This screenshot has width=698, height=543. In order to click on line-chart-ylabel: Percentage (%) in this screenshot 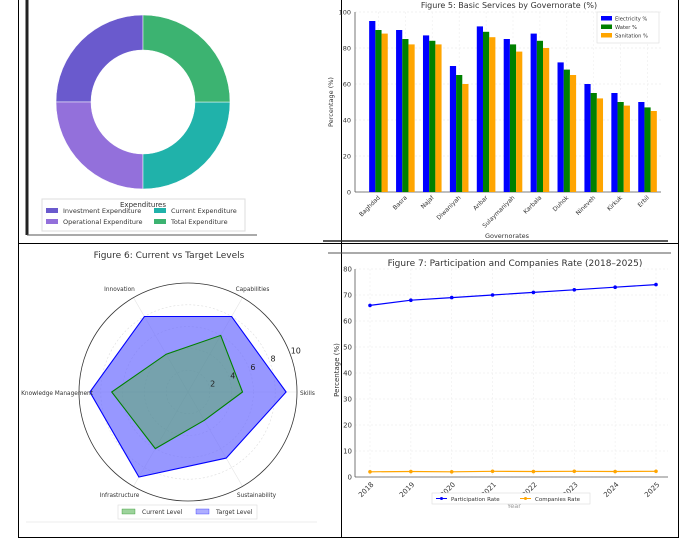, I will do `click(337, 370)`.